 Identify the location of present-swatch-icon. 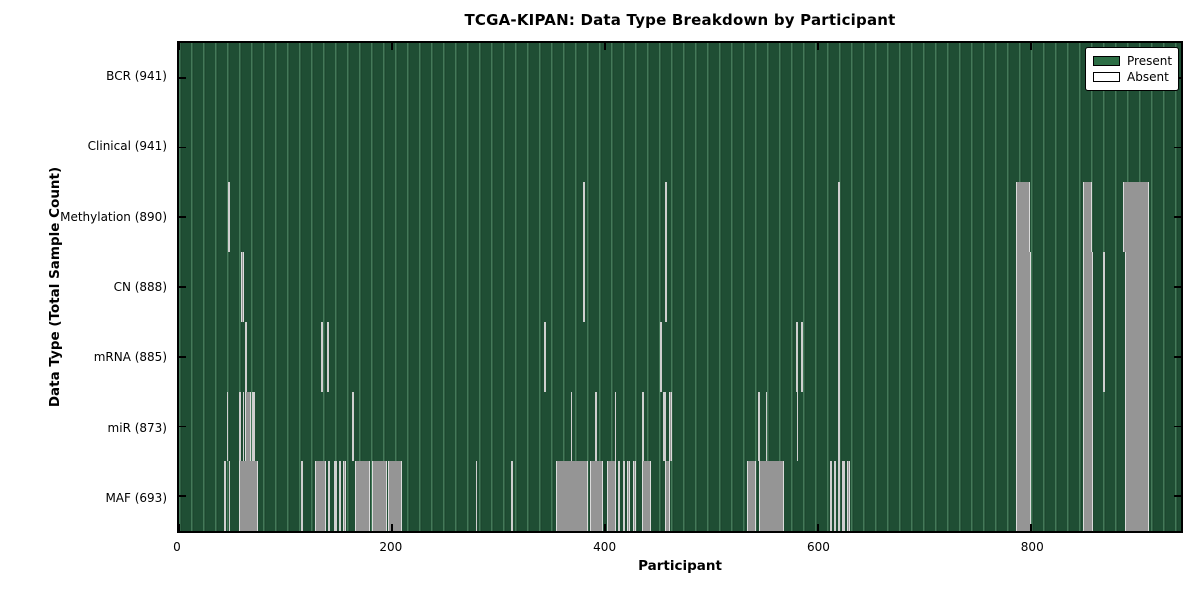
(1106, 61).